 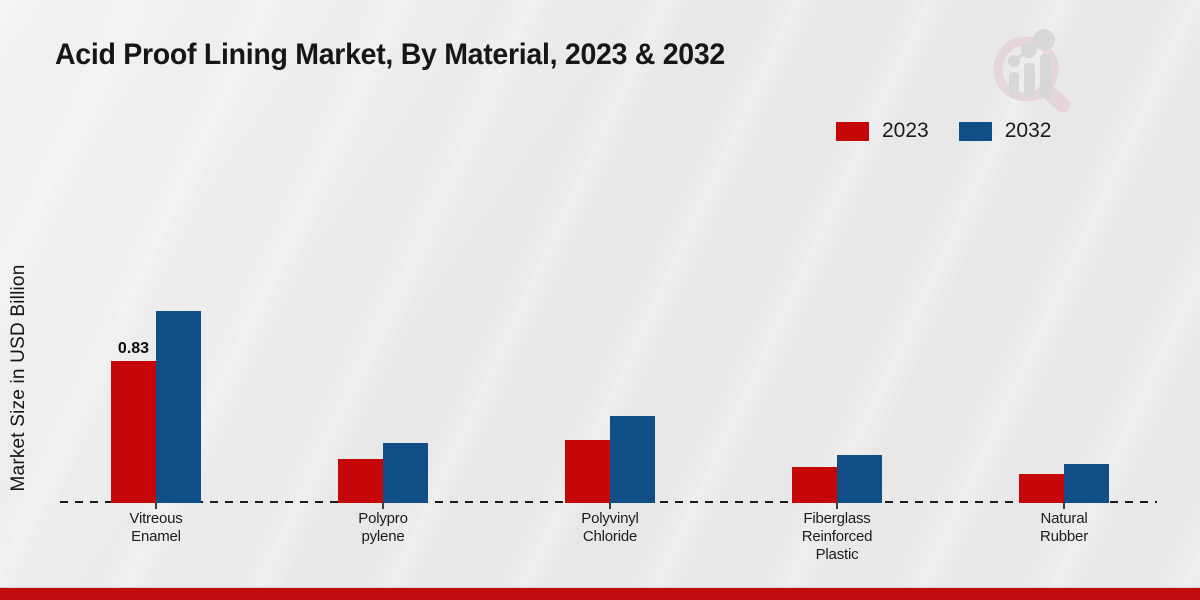 I want to click on bar-2032-polypropylene, so click(x=405, y=473).